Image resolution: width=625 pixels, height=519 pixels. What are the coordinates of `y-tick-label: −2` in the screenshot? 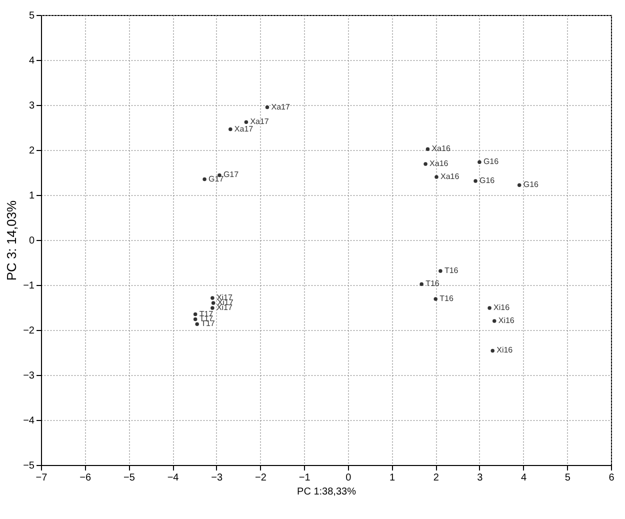 It's located at (29, 331).